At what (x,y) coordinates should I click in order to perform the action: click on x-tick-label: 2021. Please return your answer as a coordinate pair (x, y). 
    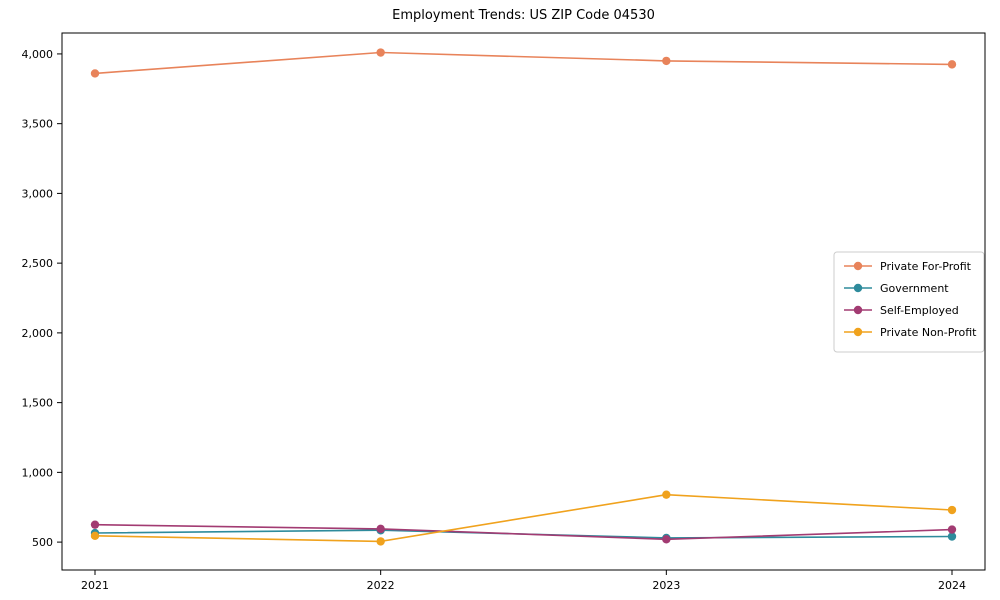
    Looking at the image, I should click on (95, 585).